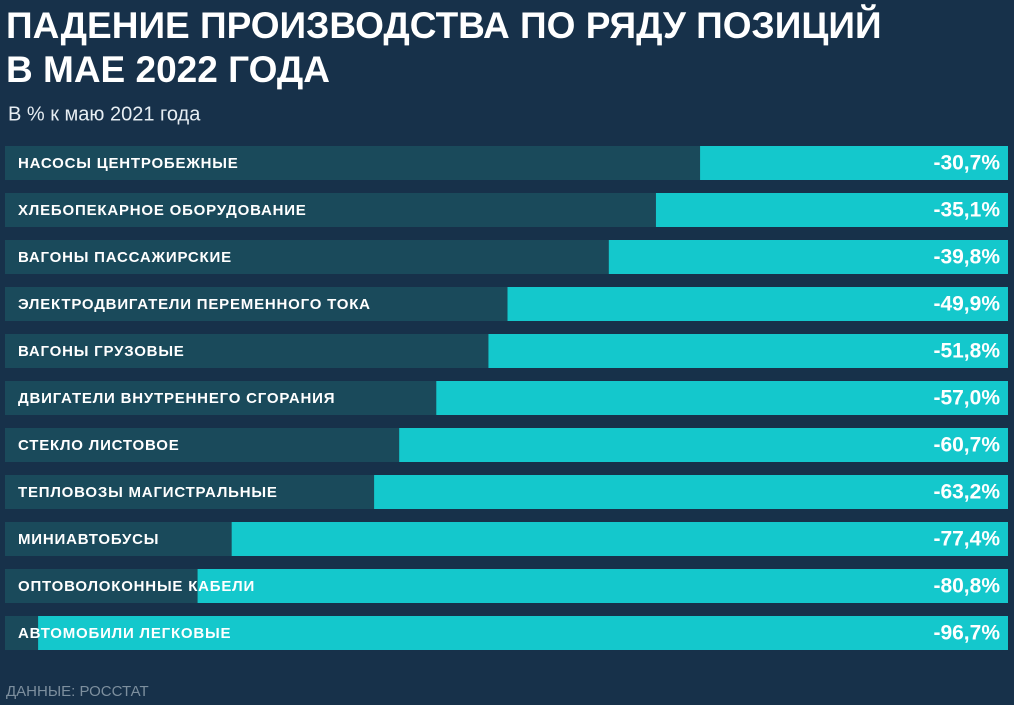  Describe the element at coordinates (104, 114) in the screenshot. I see `subtitle: В % к маю 2021 года` at that location.